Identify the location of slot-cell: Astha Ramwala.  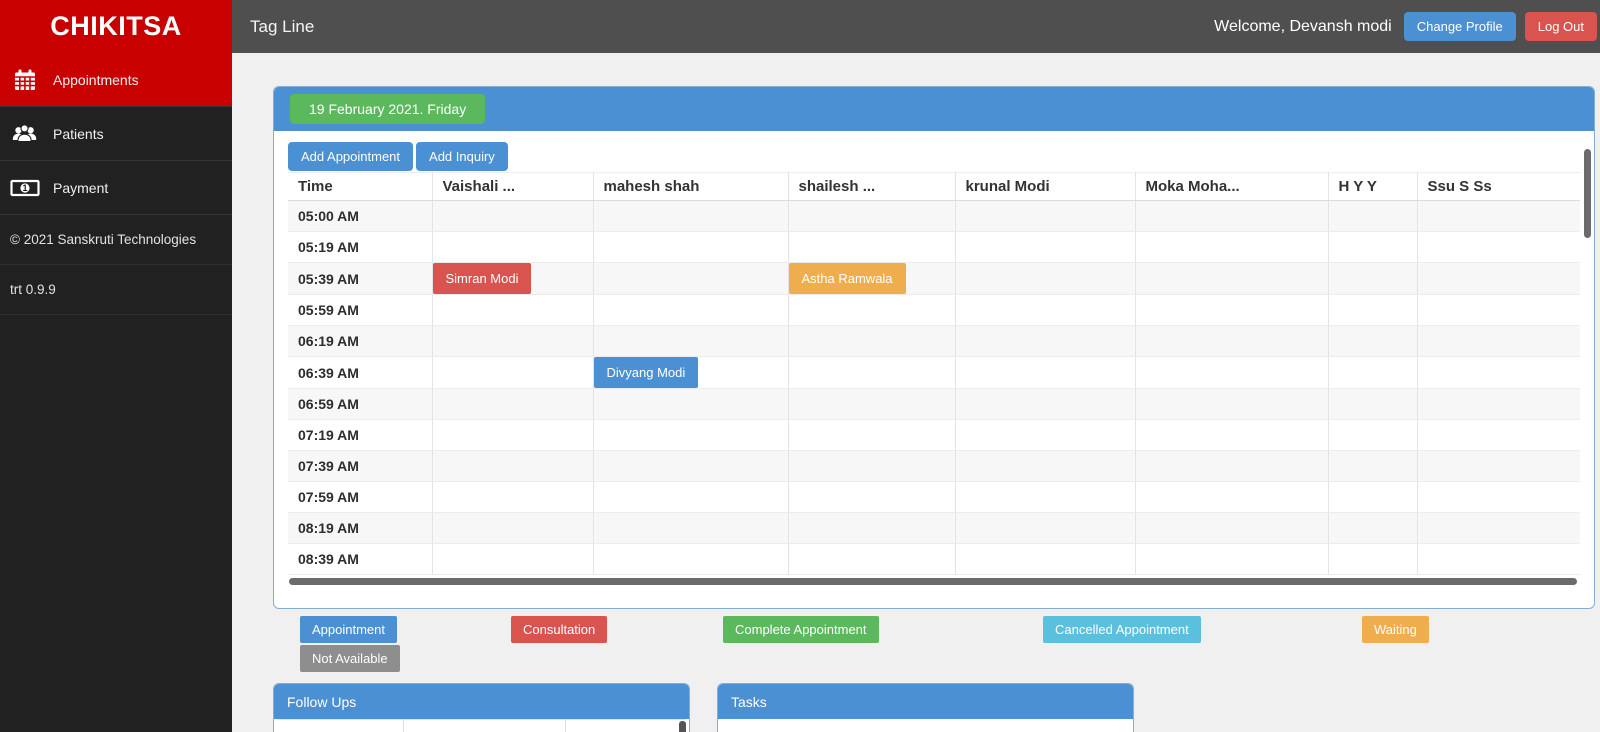
(872, 278).